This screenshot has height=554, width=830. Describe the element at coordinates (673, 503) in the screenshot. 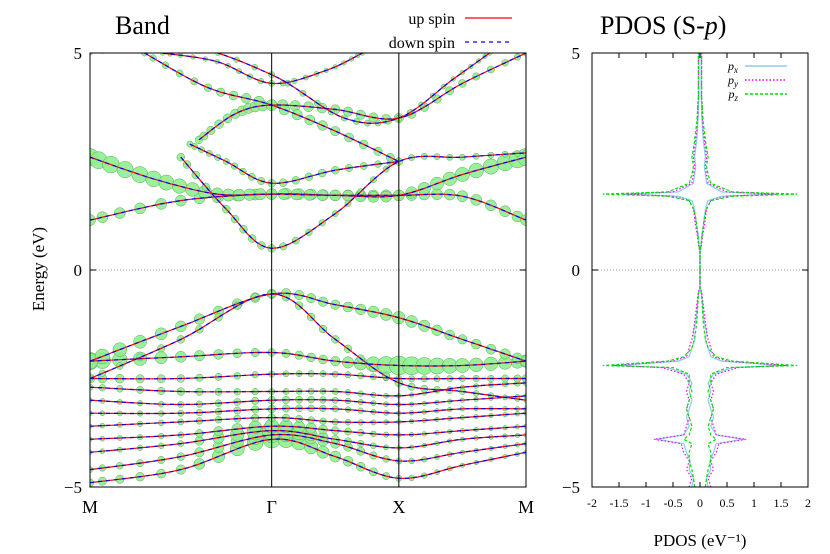

I see `pdos-xtick-label: -0.5` at that location.